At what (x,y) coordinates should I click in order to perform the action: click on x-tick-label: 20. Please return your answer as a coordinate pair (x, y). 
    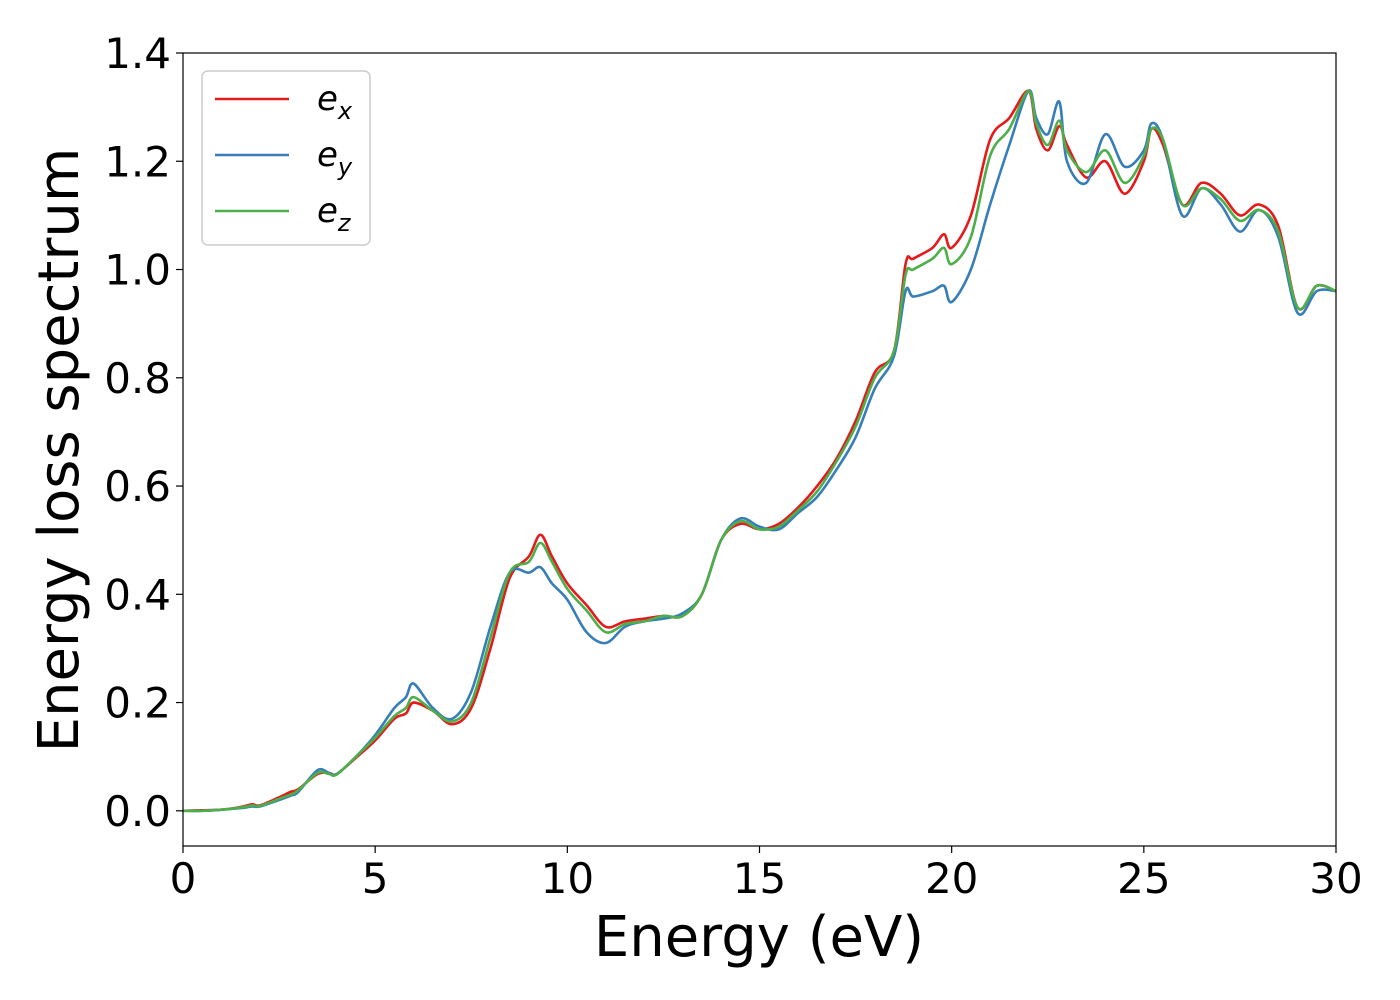
    Looking at the image, I should click on (951, 878).